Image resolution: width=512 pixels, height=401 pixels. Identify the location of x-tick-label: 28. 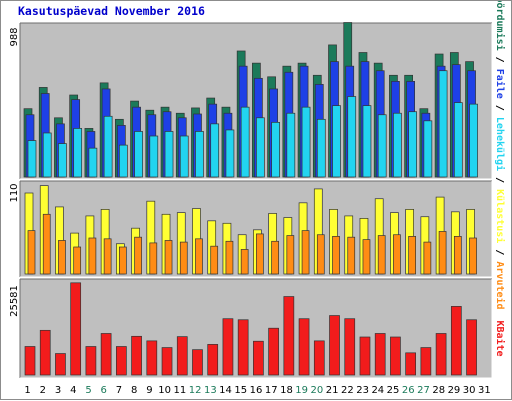
(438, 390).